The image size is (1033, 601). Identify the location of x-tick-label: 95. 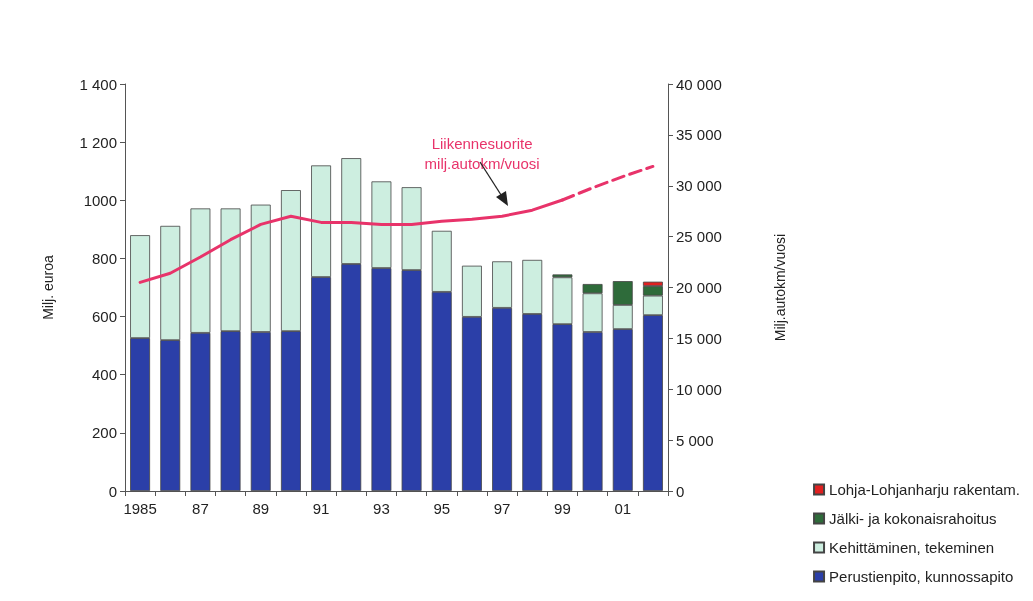
(442, 508).